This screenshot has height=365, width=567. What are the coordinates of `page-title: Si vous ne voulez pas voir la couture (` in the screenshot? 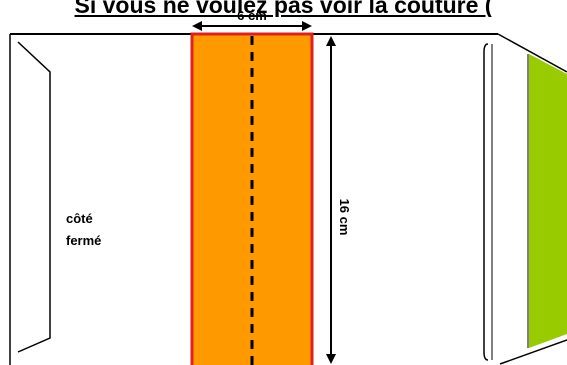 It's located at (283, 8).